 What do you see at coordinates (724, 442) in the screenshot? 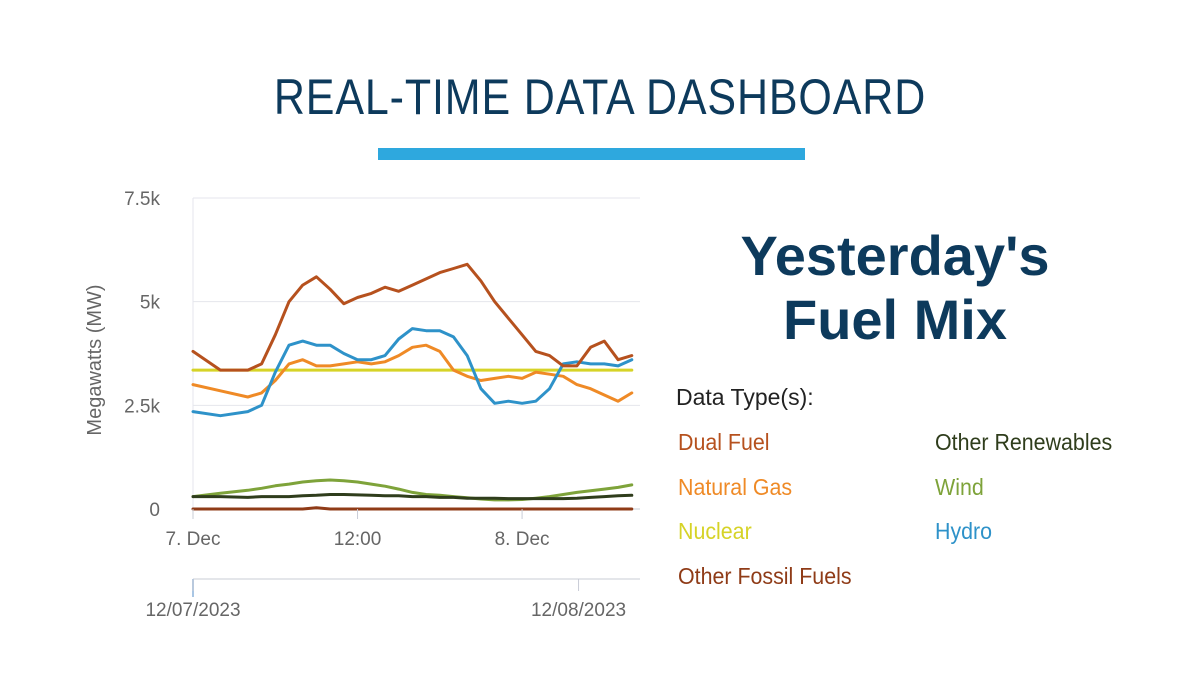
I see `legend-item-dual-fuel: Dual Fuel` at bounding box center [724, 442].